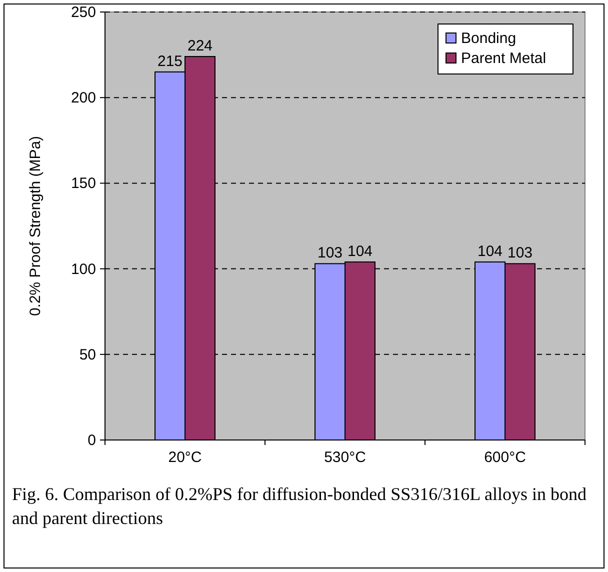  I want to click on y-axis-title: 0.2% Proof Strength (MPa), so click(35, 226).